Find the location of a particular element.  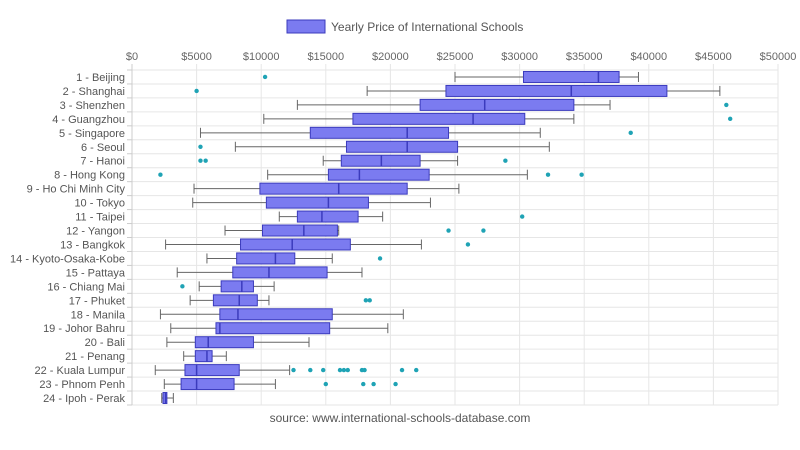

category-label: 17 - Phuket is located at coordinates (97, 301).